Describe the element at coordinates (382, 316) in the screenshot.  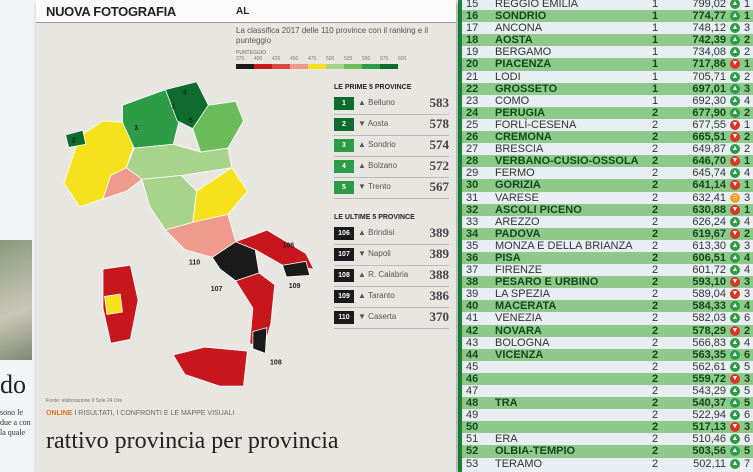
I see `province-name: Caserta` at that location.